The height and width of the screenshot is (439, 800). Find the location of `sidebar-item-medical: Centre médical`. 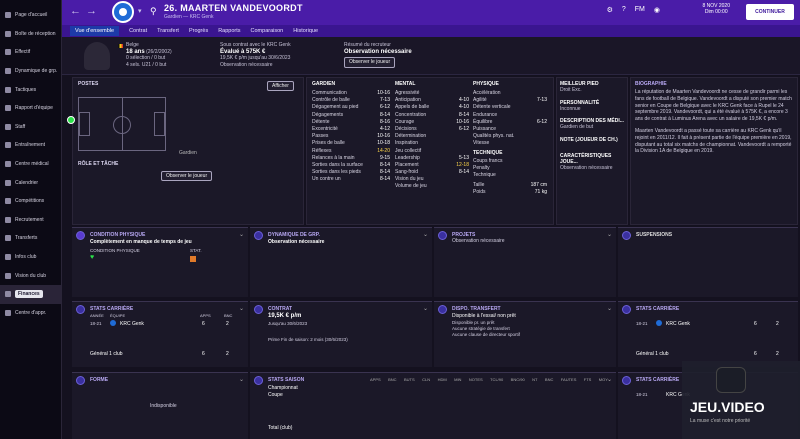

sidebar-item-medical: Centre médical is located at coordinates (30, 164).